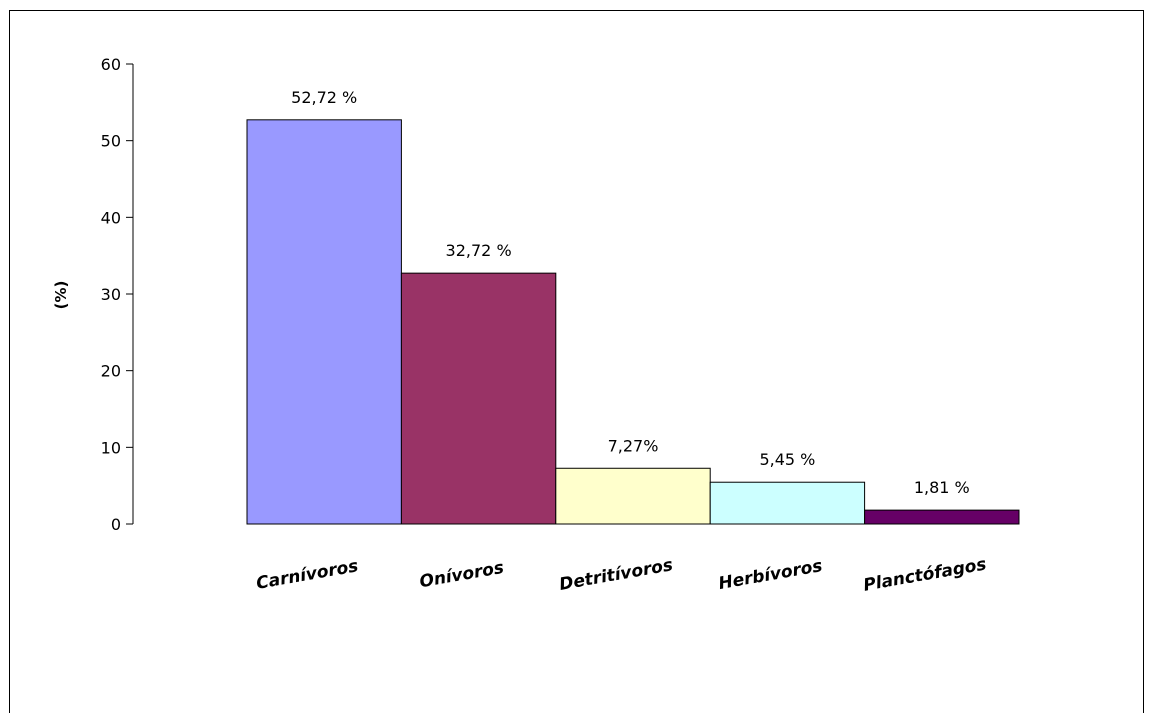 The image size is (1150, 713). What do you see at coordinates (307, 575) in the screenshot?
I see `category-label-0: Carnívoros` at bounding box center [307, 575].